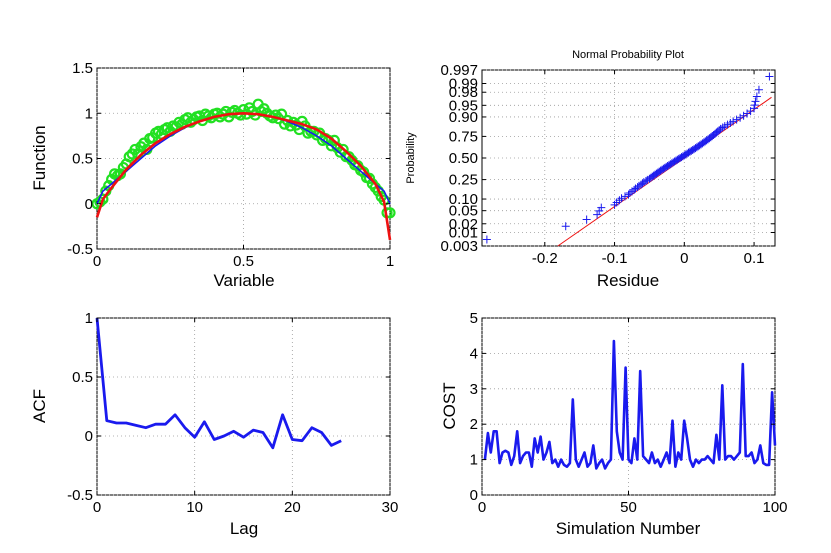 This screenshot has width=831, height=553. I want to click on y-tick-label: 3, so click(474, 389).